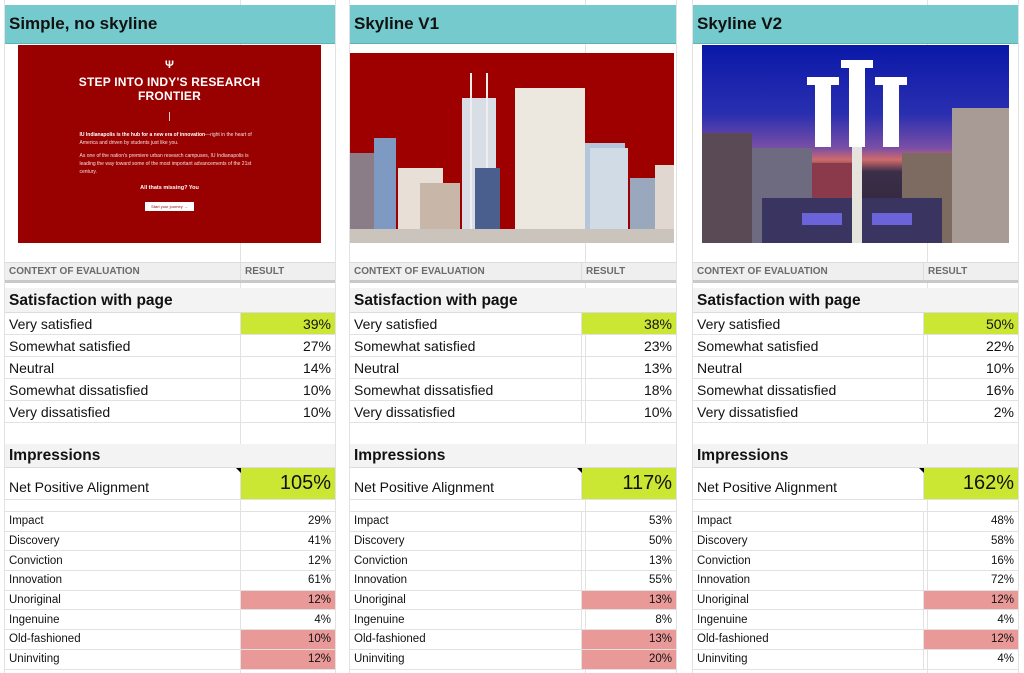  What do you see at coordinates (170, 640) in the screenshot?
I see `table-row: Old-fashioned 10%` at bounding box center [170, 640].